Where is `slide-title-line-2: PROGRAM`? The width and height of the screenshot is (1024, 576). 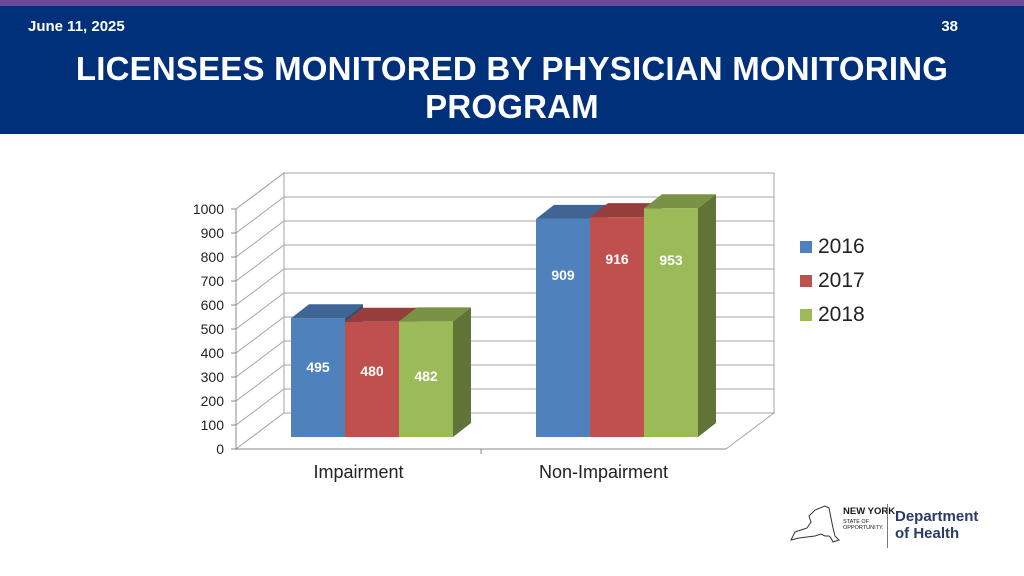 slide-title-line-2: PROGRAM is located at coordinates (512, 106).